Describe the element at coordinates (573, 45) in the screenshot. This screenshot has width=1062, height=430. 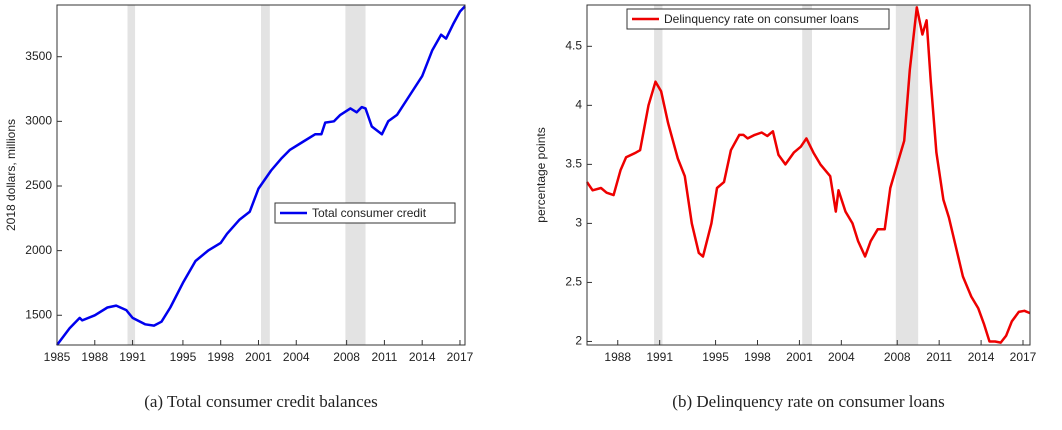
I see `y-tick-label: 4.5` at that location.